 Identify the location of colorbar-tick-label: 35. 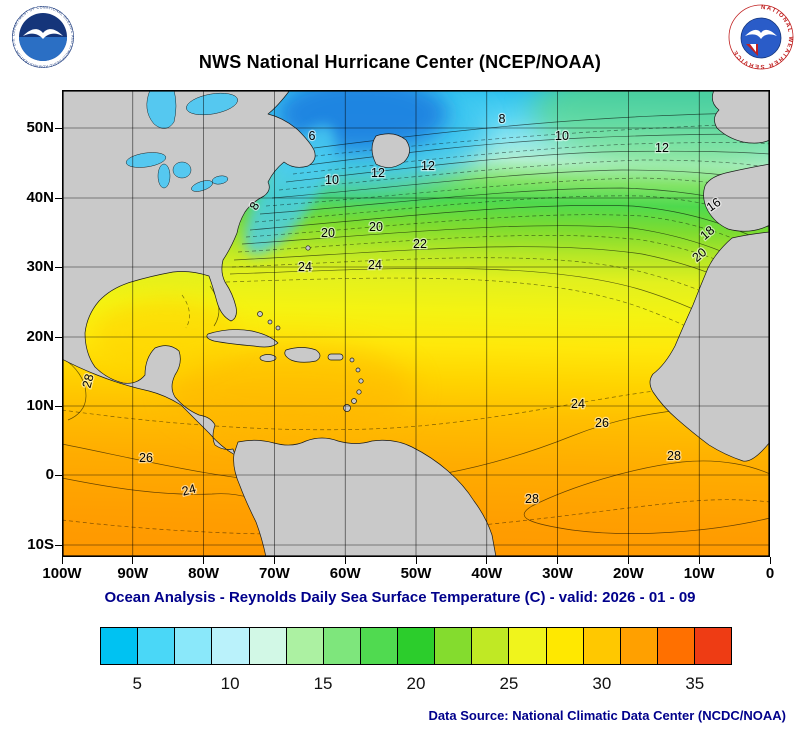
(695, 683).